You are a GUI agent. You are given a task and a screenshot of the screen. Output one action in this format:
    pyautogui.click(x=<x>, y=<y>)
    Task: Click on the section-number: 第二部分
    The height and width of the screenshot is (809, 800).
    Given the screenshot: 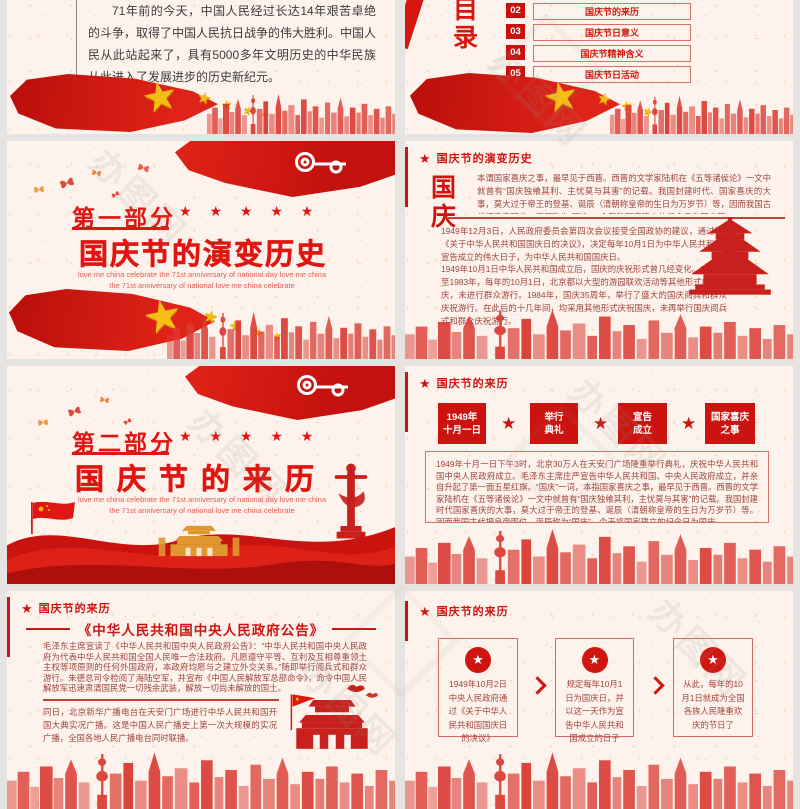 What is the action you would take?
    pyautogui.click(x=124, y=443)
    